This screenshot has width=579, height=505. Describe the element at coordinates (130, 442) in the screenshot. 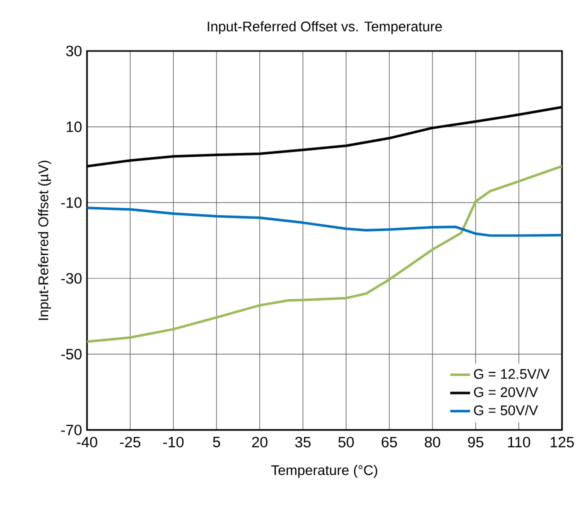

I see `x-tick-label: -25` at that location.